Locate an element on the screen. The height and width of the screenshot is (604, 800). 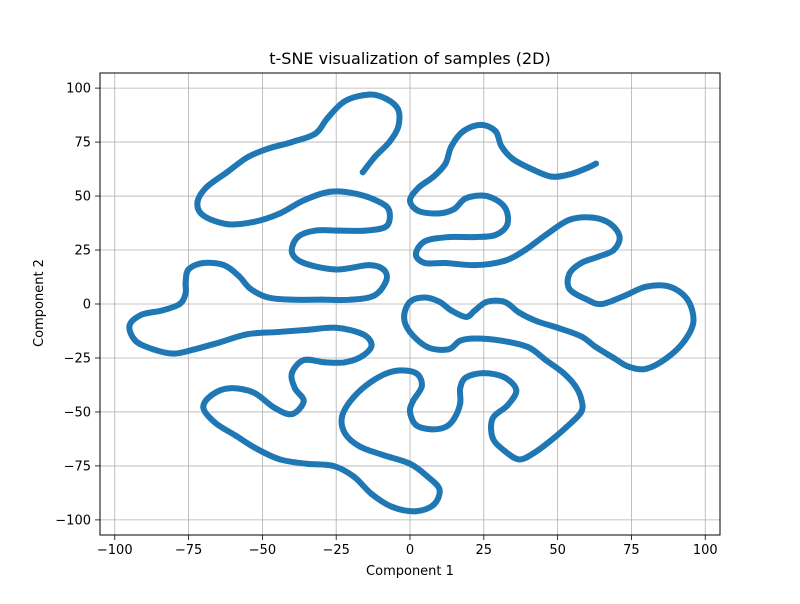
x-tick-label: 75 is located at coordinates (631, 550).